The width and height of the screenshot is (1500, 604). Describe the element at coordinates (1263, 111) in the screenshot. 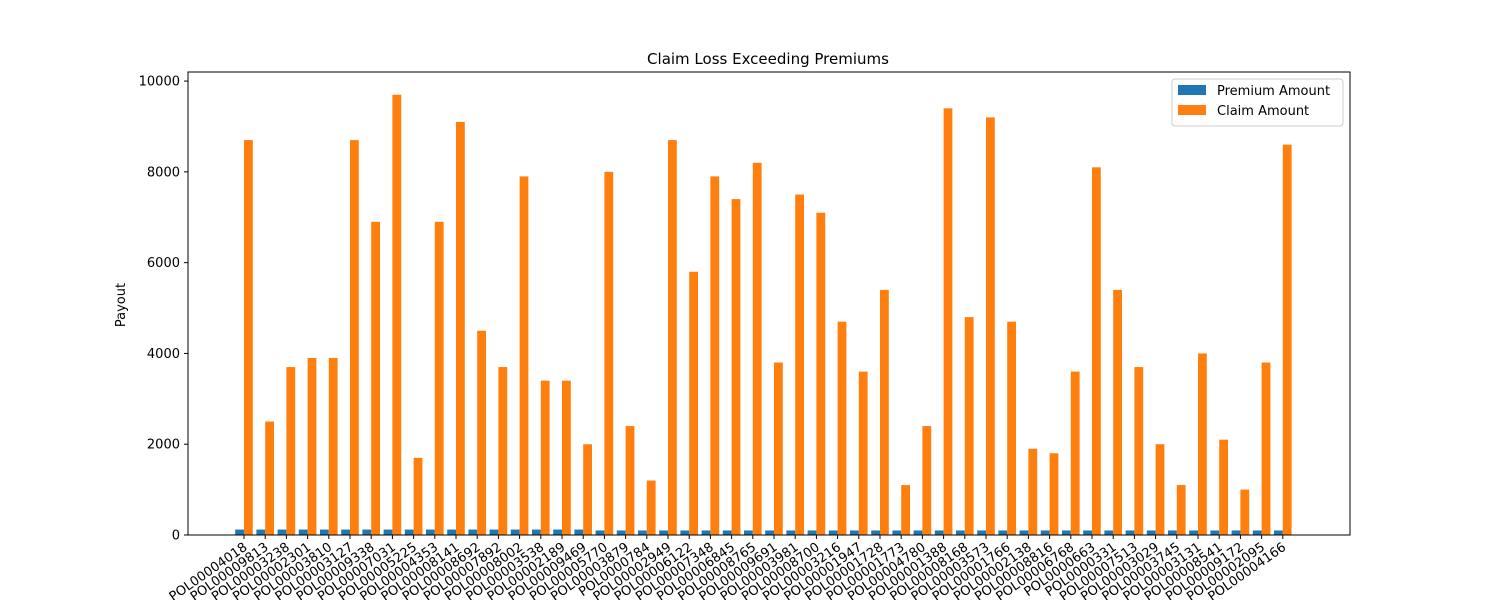

I see `legend-label-1: Claim Amount` at that location.